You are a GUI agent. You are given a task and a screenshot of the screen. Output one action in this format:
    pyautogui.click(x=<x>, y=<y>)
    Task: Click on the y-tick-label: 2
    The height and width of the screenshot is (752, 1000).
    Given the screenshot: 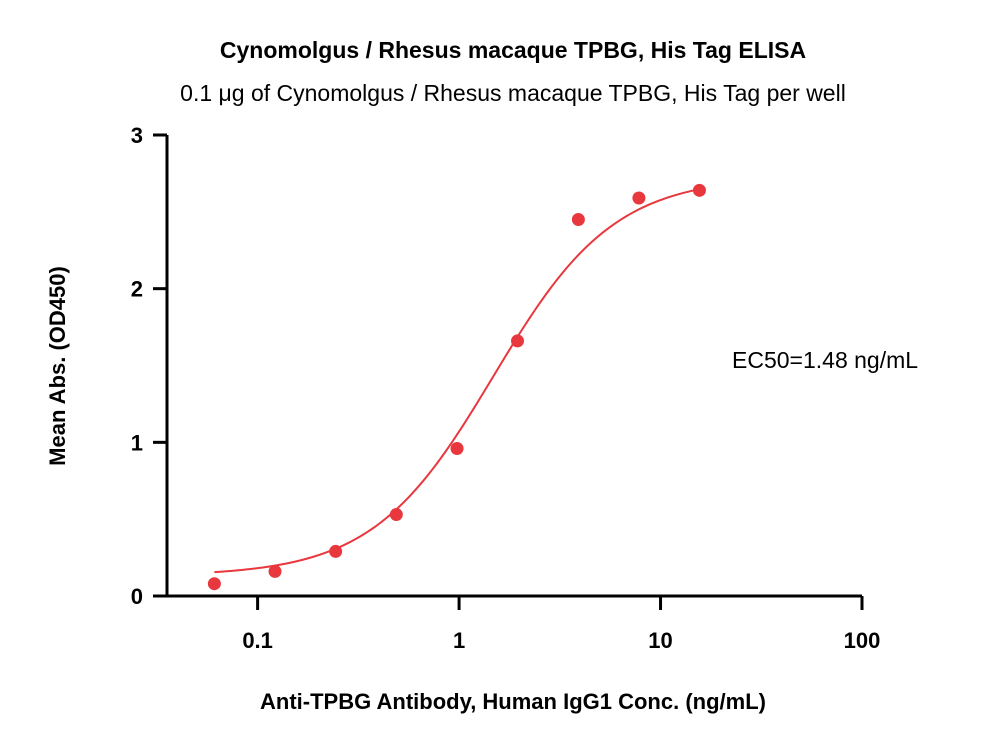 What is the action you would take?
    pyautogui.click(x=137, y=289)
    